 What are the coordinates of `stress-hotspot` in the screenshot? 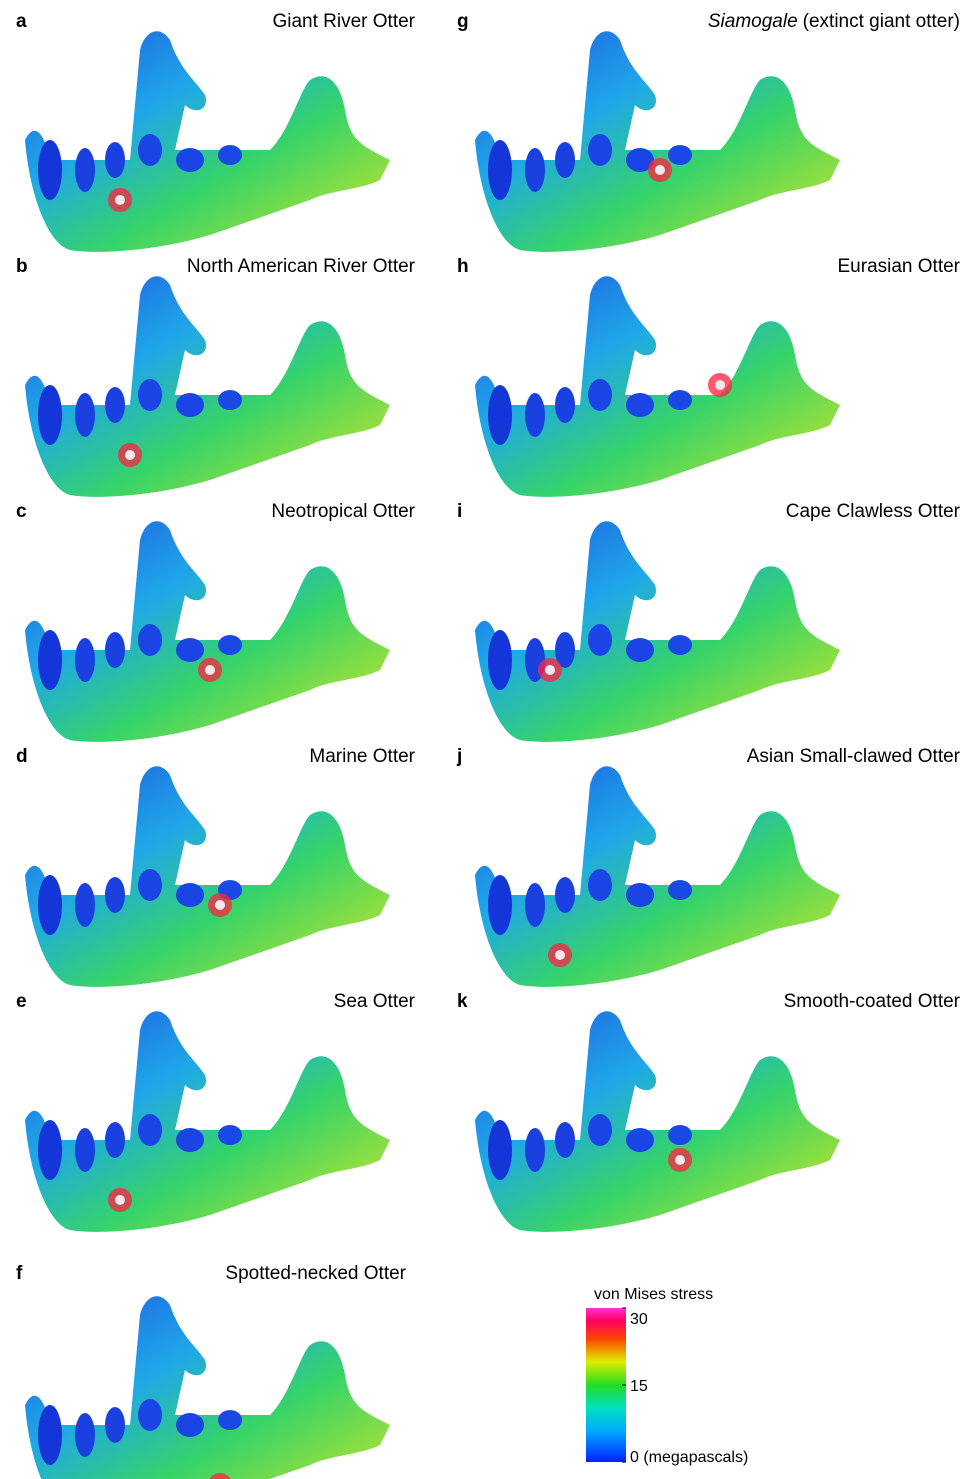 It's located at (220, 1476).